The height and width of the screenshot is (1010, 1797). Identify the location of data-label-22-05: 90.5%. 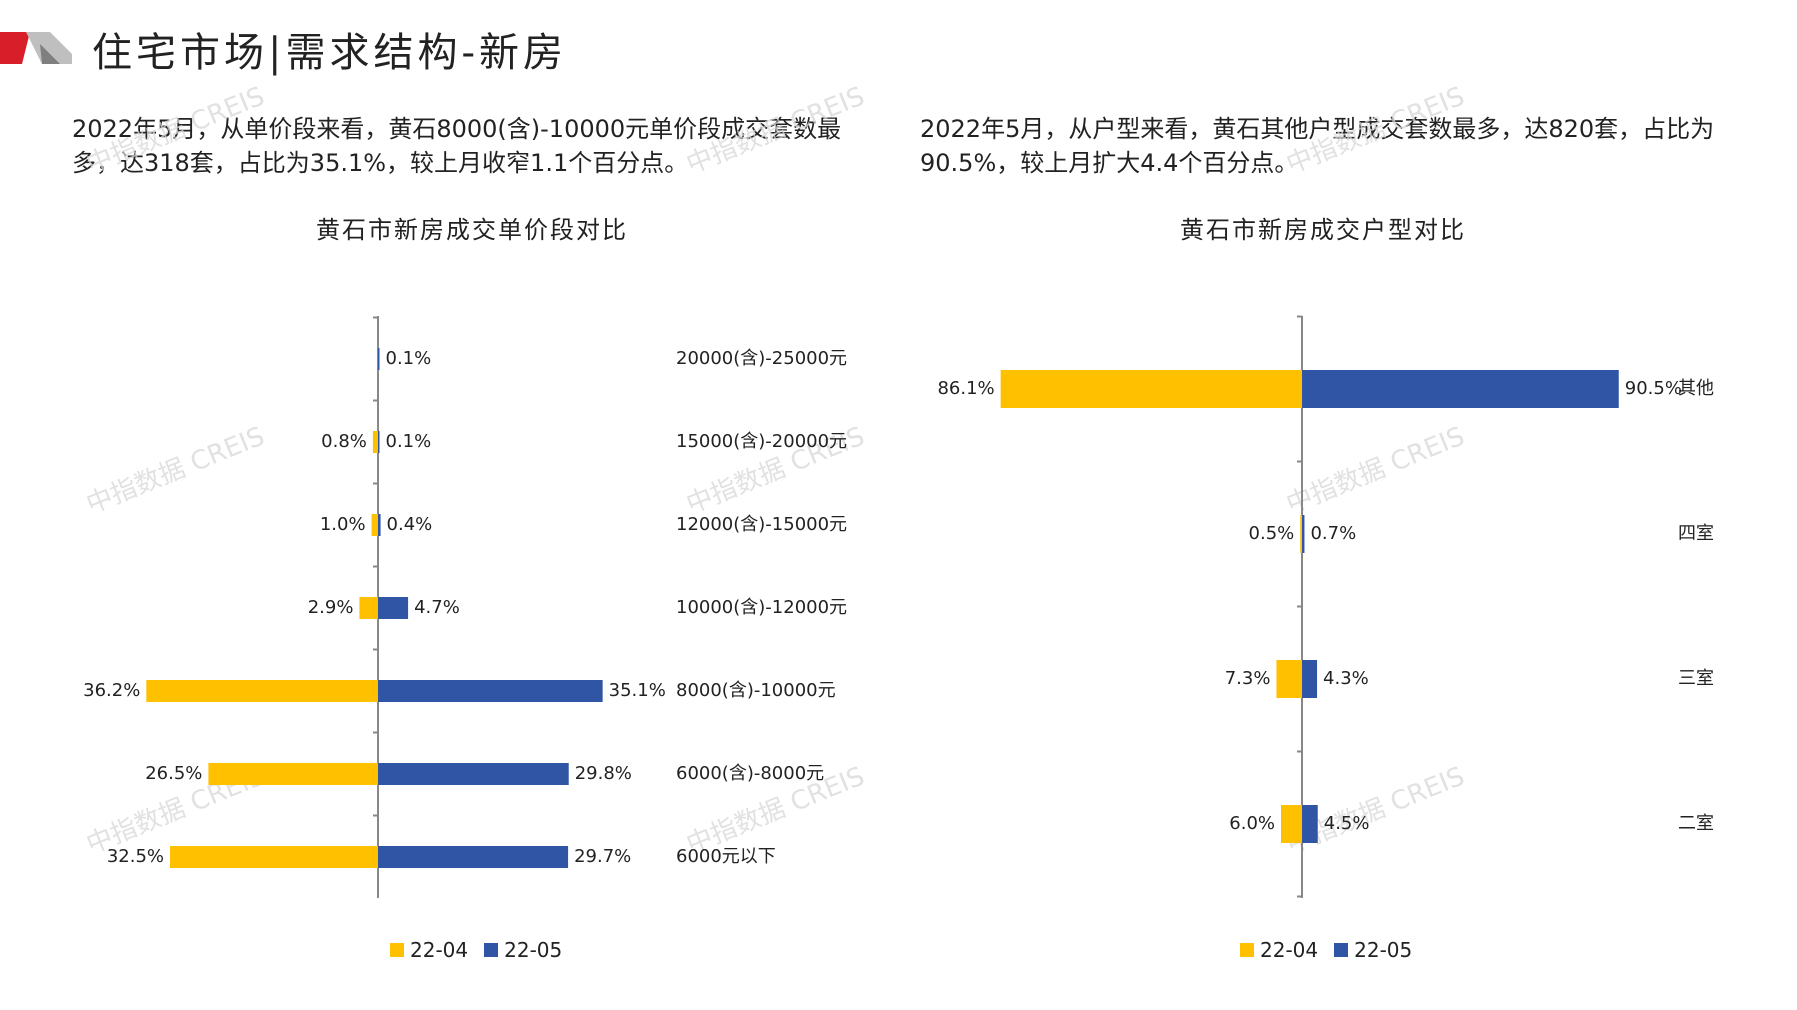
(1653, 388).